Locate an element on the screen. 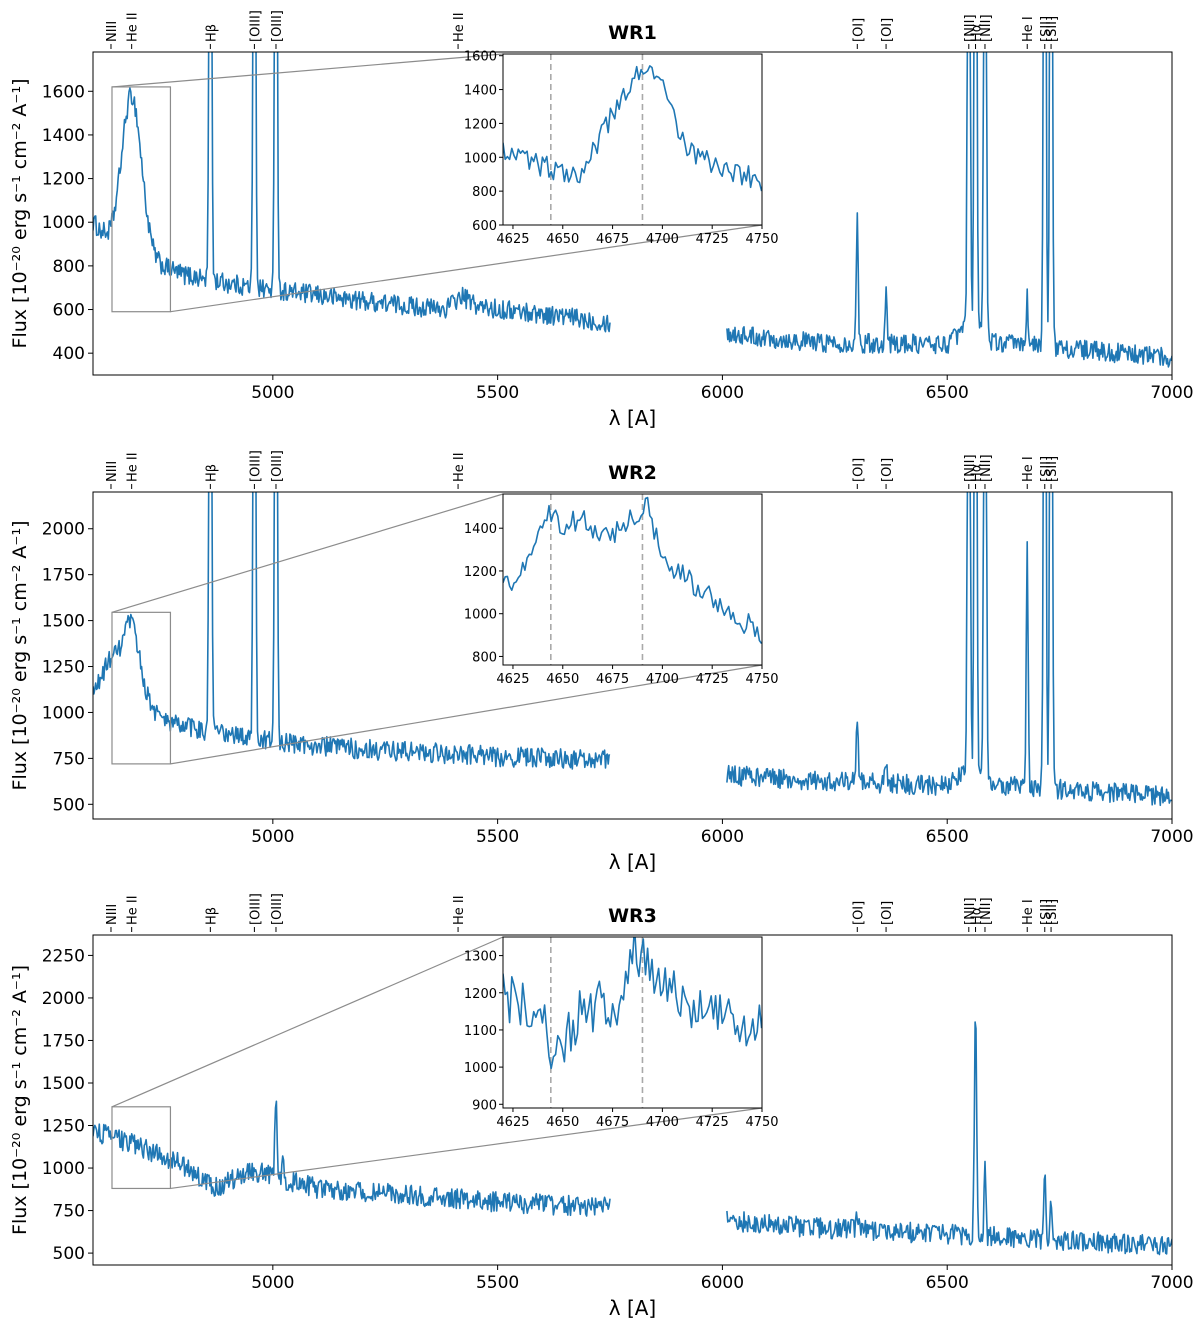 Image resolution: width=1200 pixels, height=1322 pixels. y-axis-label: Flux [10⁻²⁰ erg s⁻¹ cm⁻² A⁻¹] is located at coordinates (20, 656).